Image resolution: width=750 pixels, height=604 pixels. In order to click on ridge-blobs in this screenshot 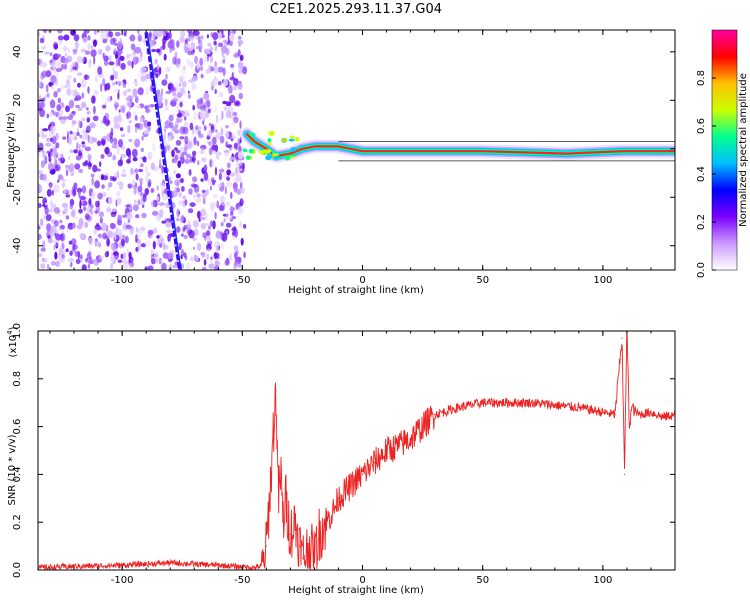, I will do `click(271, 145)`.